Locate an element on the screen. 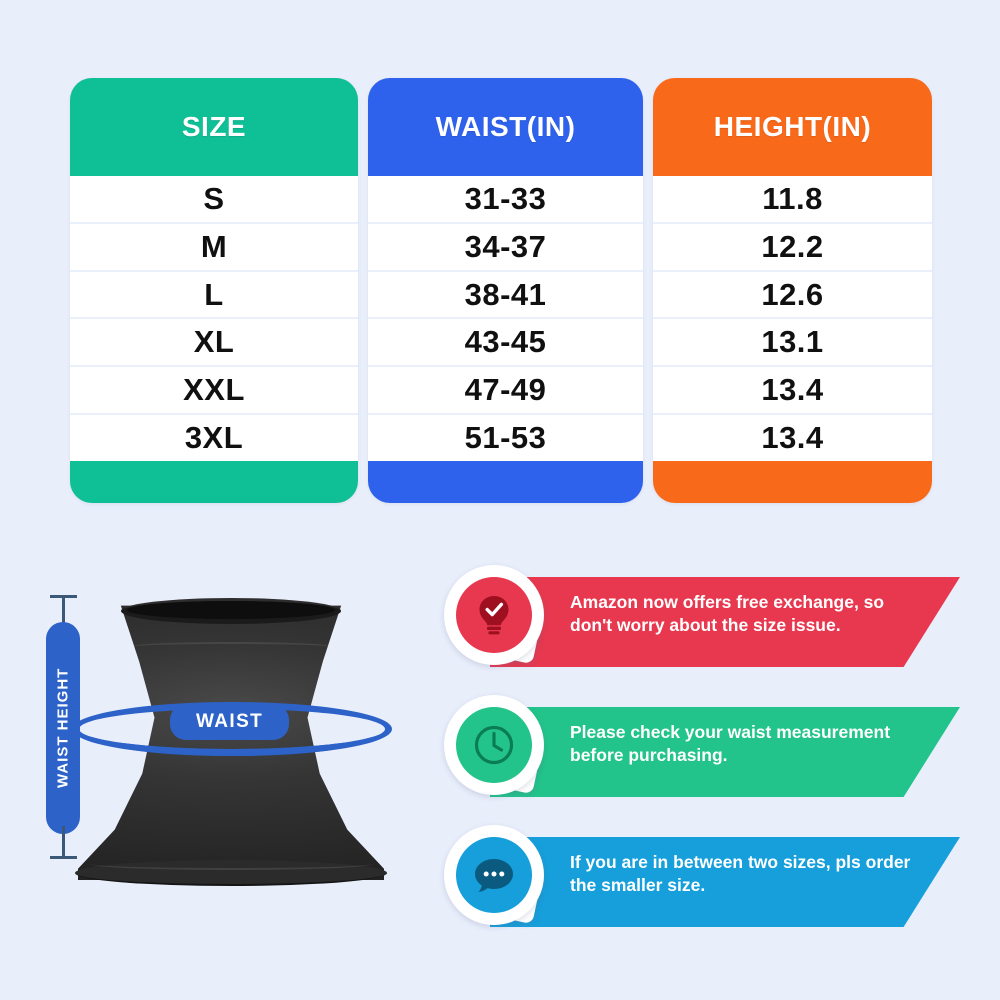 This screenshot has width=1000, height=1000. belt-top-opening is located at coordinates (231, 610).